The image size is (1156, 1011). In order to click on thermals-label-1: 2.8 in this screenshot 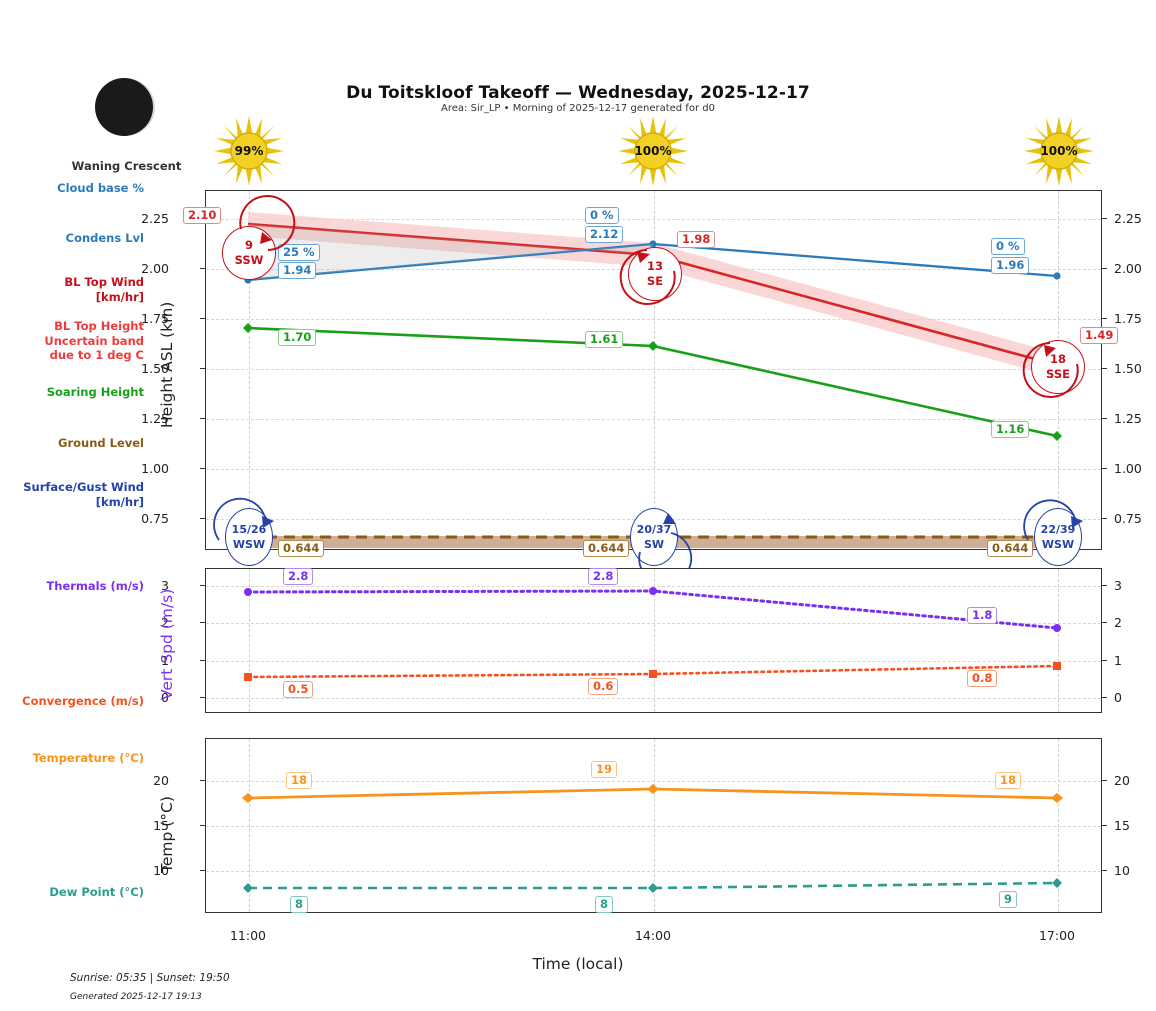, I will do `click(603, 576)`.